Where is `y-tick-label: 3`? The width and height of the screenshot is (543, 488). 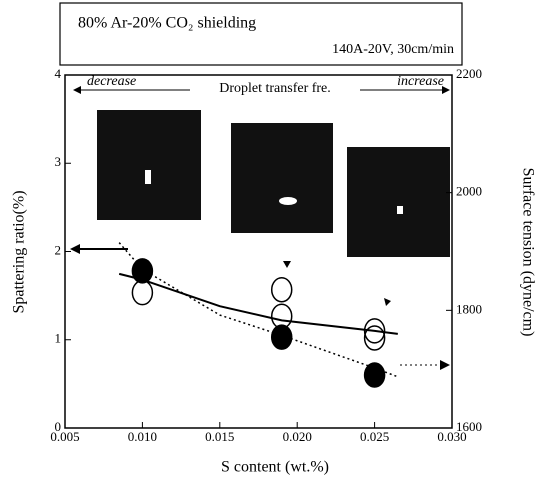 y-tick-label: 3 is located at coordinates (58, 161).